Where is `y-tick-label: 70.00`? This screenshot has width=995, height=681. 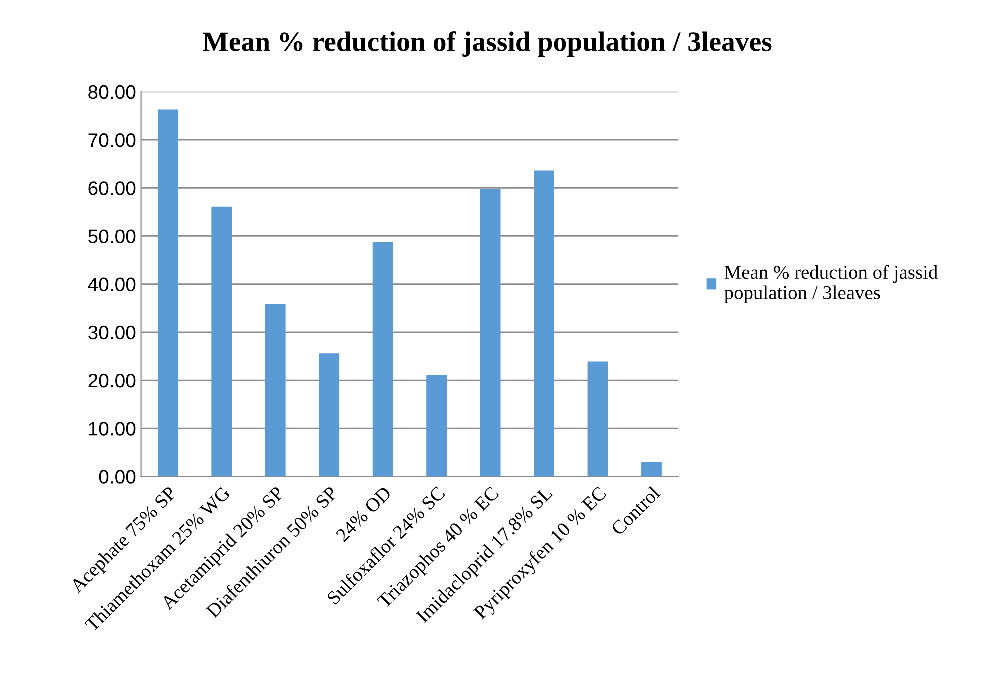 y-tick-label: 70.00 is located at coordinates (112, 141).